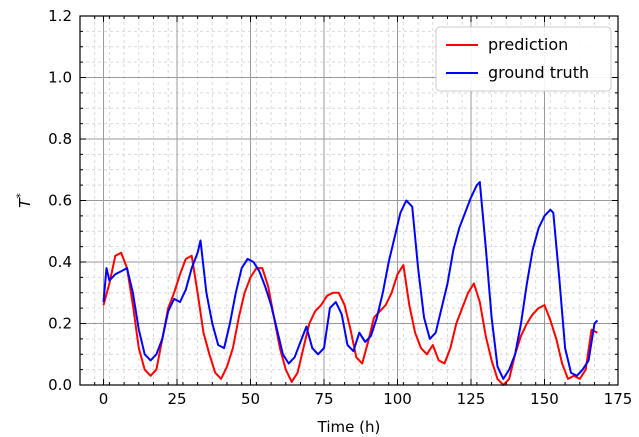  Describe the element at coordinates (618, 399) in the screenshot. I see `x-tick-label: 175` at that location.